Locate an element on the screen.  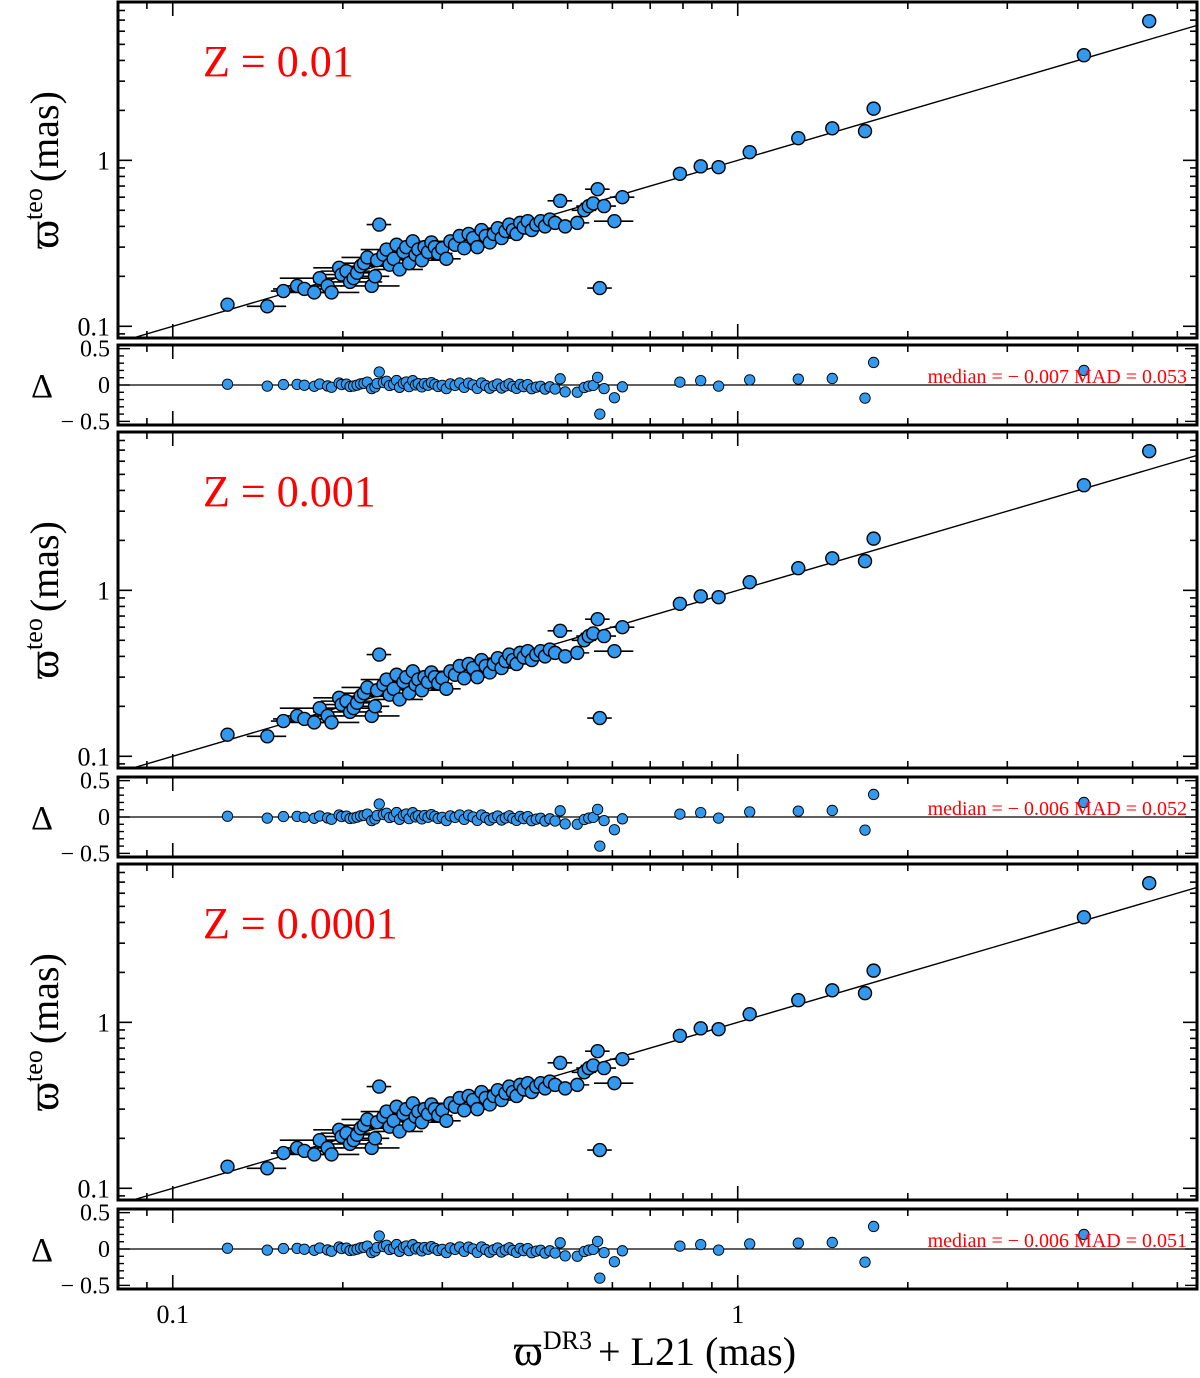
y-title-superscript: teo is located at coordinates (33, 204).